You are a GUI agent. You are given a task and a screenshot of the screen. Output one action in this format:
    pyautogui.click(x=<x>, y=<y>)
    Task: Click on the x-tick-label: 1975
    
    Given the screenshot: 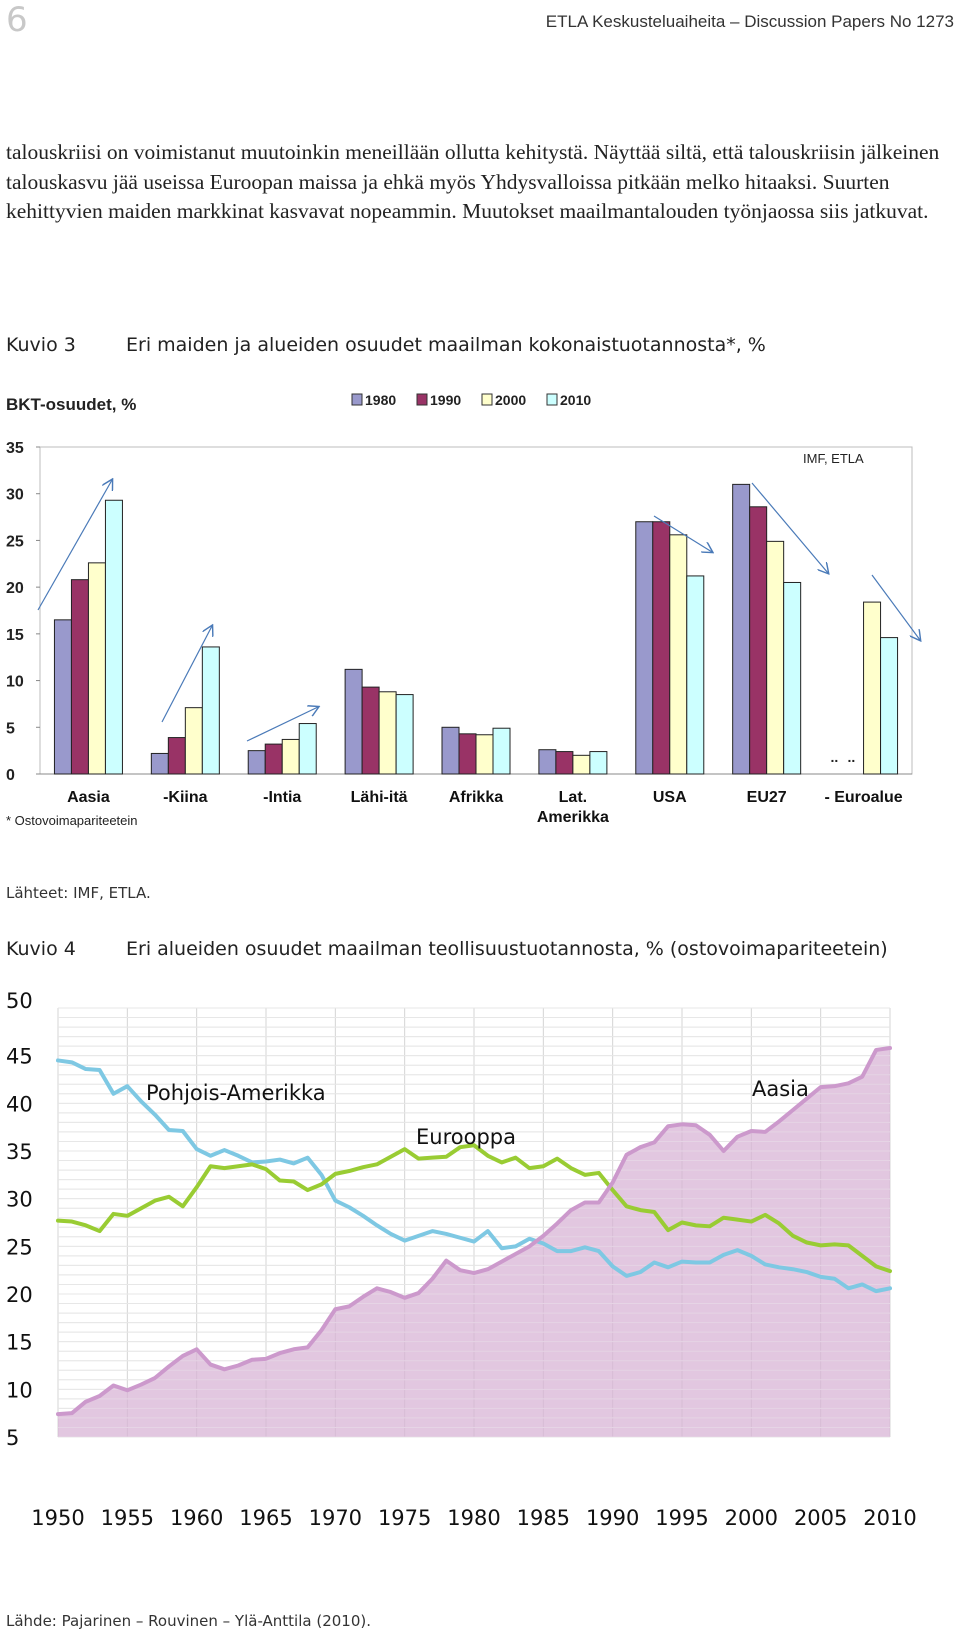 What is the action you would take?
    pyautogui.click(x=404, y=1518)
    